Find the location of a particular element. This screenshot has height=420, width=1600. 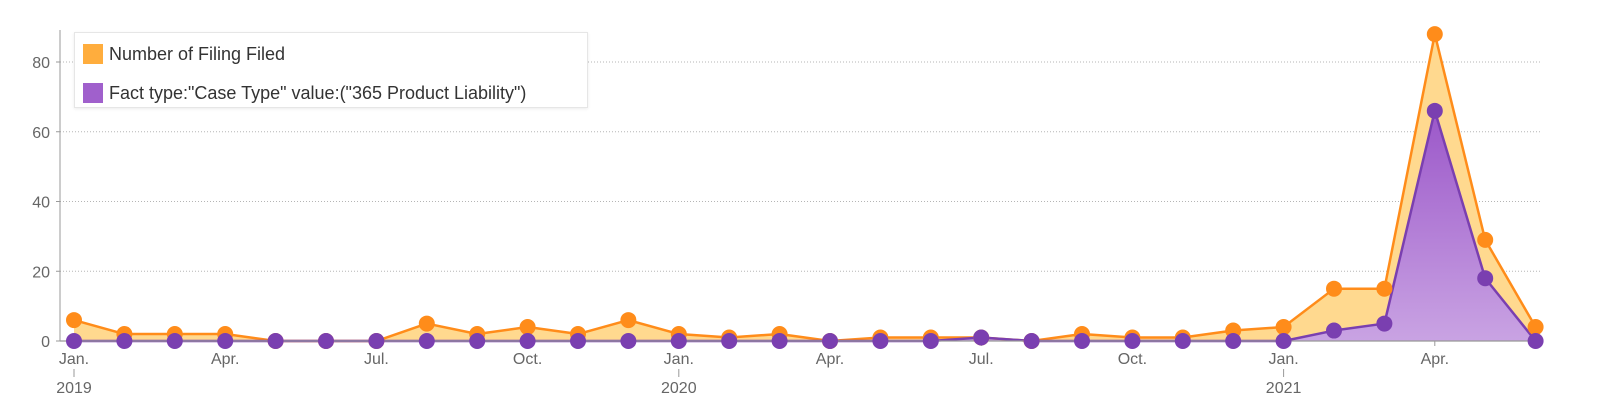

y-tick-label: 40 is located at coordinates (41, 203).